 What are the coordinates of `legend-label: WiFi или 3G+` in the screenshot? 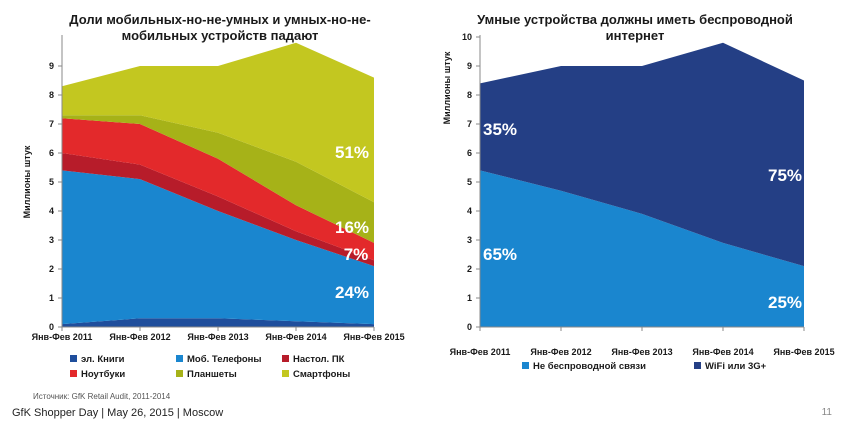 It's located at (736, 366).